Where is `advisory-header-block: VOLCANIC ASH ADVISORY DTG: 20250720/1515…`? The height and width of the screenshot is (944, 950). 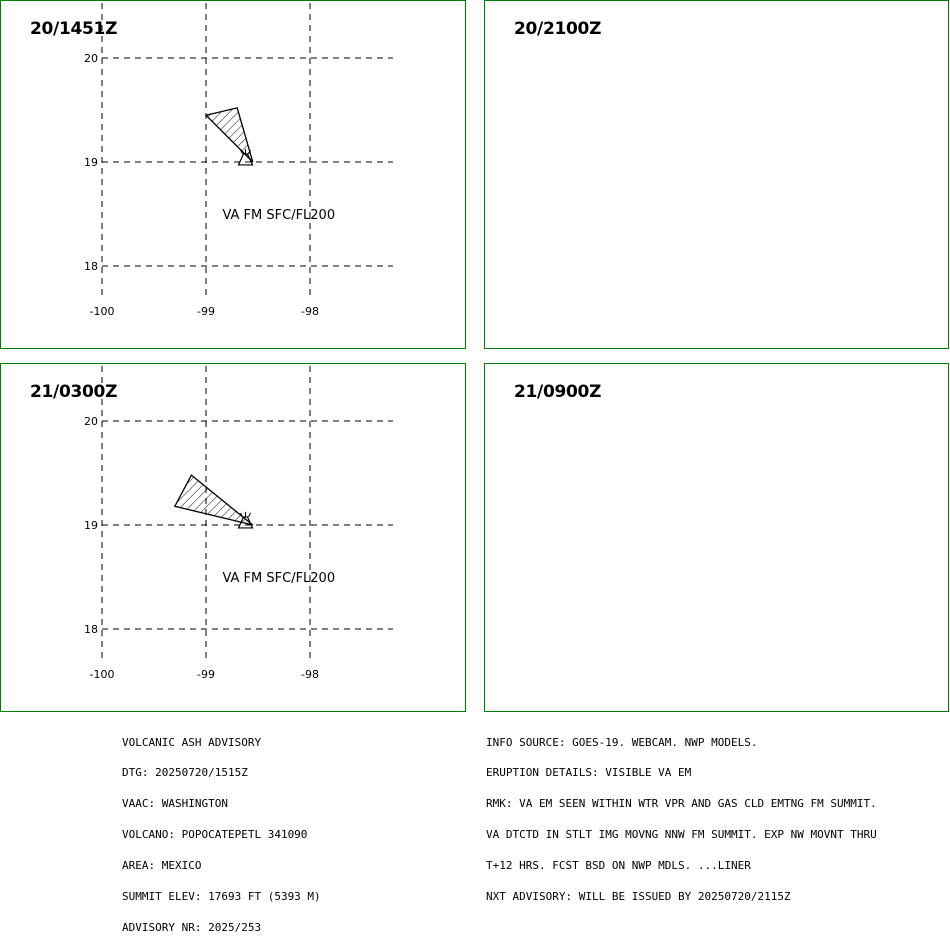 advisory-header-block: VOLCANIC ASH ADVISORY DTG: 20250720/1515… is located at coordinates (221, 830).